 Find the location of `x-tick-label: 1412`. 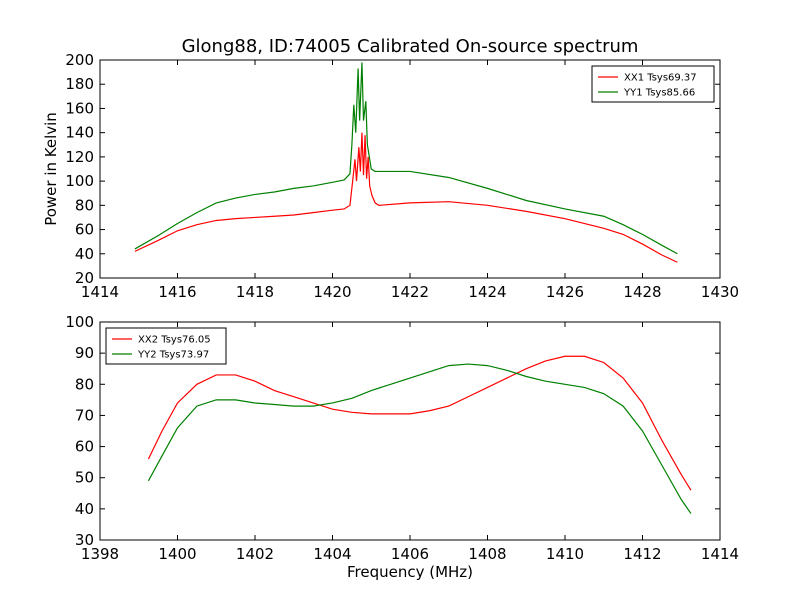

x-tick-label: 1412 is located at coordinates (642, 554).